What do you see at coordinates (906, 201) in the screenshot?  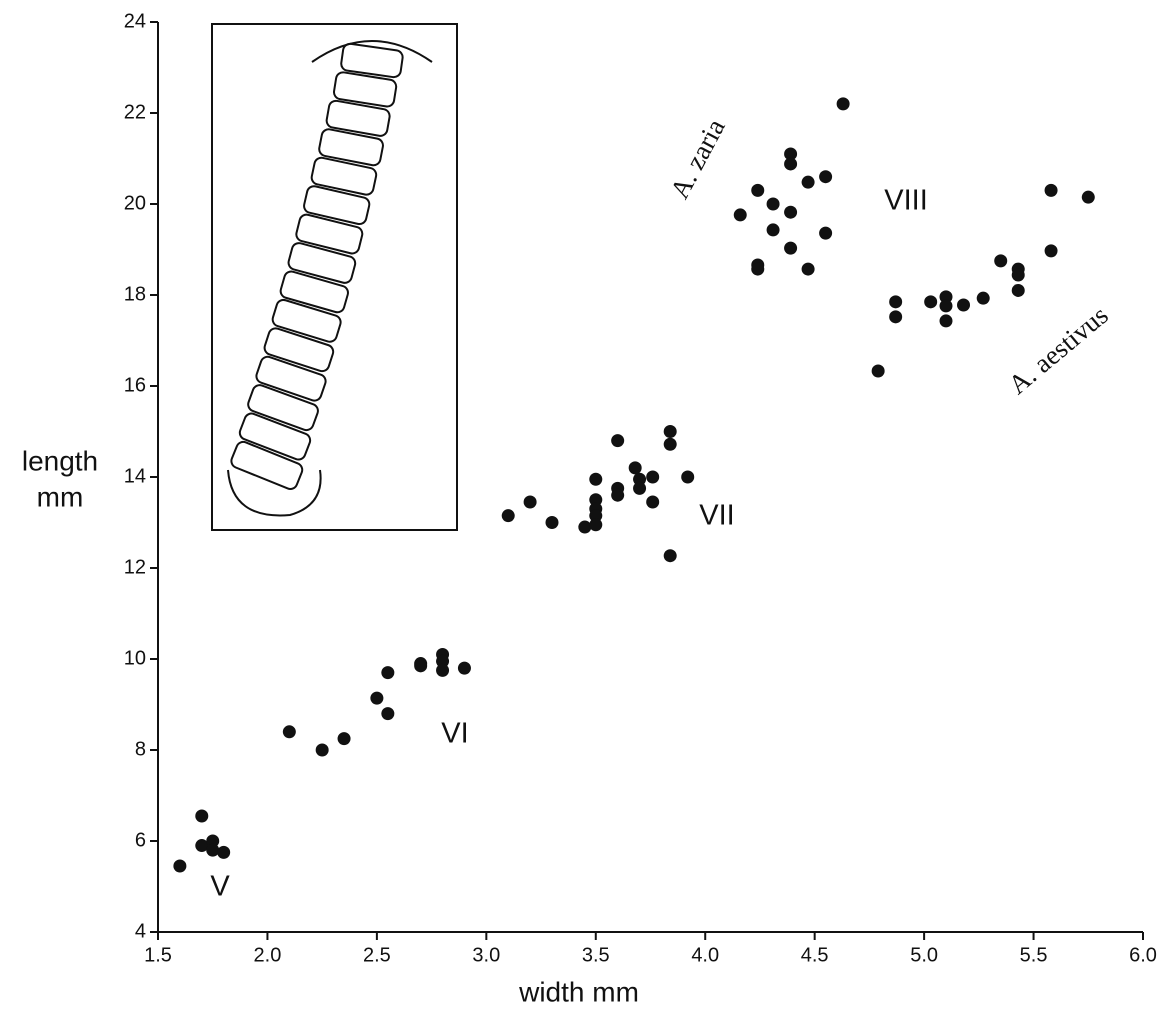 I see `annotation: VIII` at bounding box center [906, 201].